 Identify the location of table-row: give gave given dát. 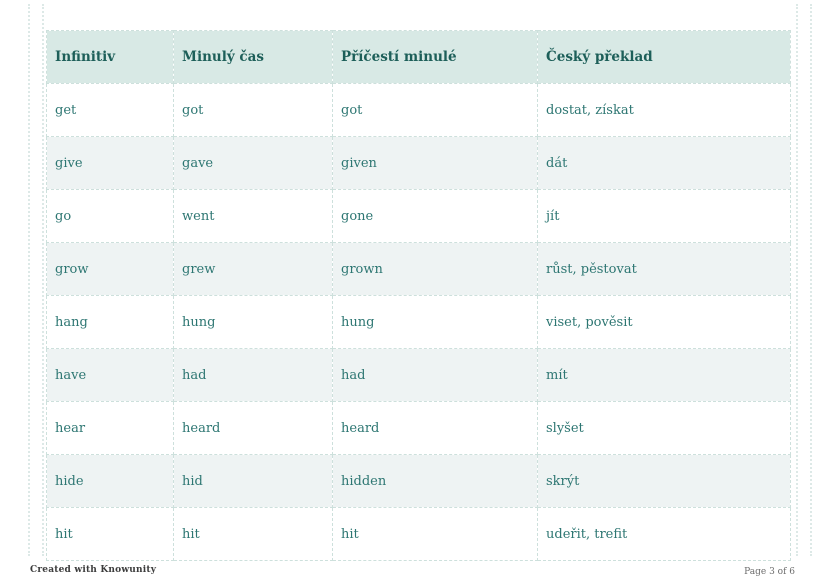
(418, 163).